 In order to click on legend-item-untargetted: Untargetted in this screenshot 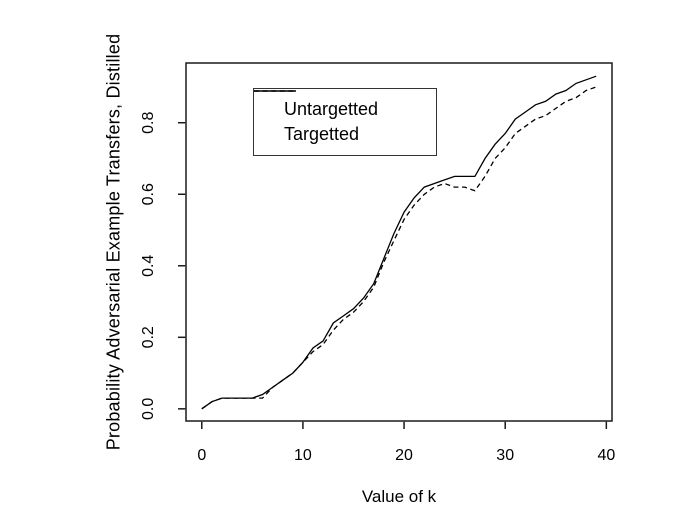, I will do `click(345, 105)`.